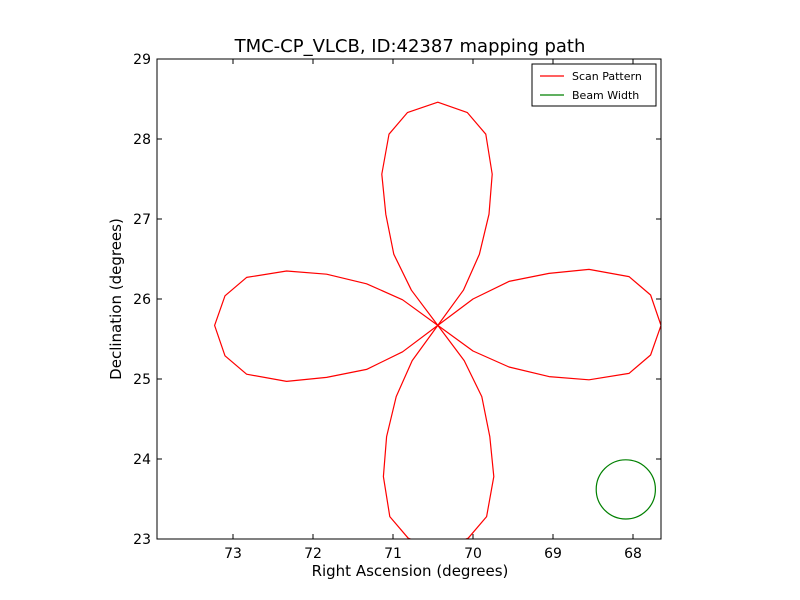 The width and height of the screenshot is (800, 600). I want to click on y-tick-label: 26, so click(142, 300).